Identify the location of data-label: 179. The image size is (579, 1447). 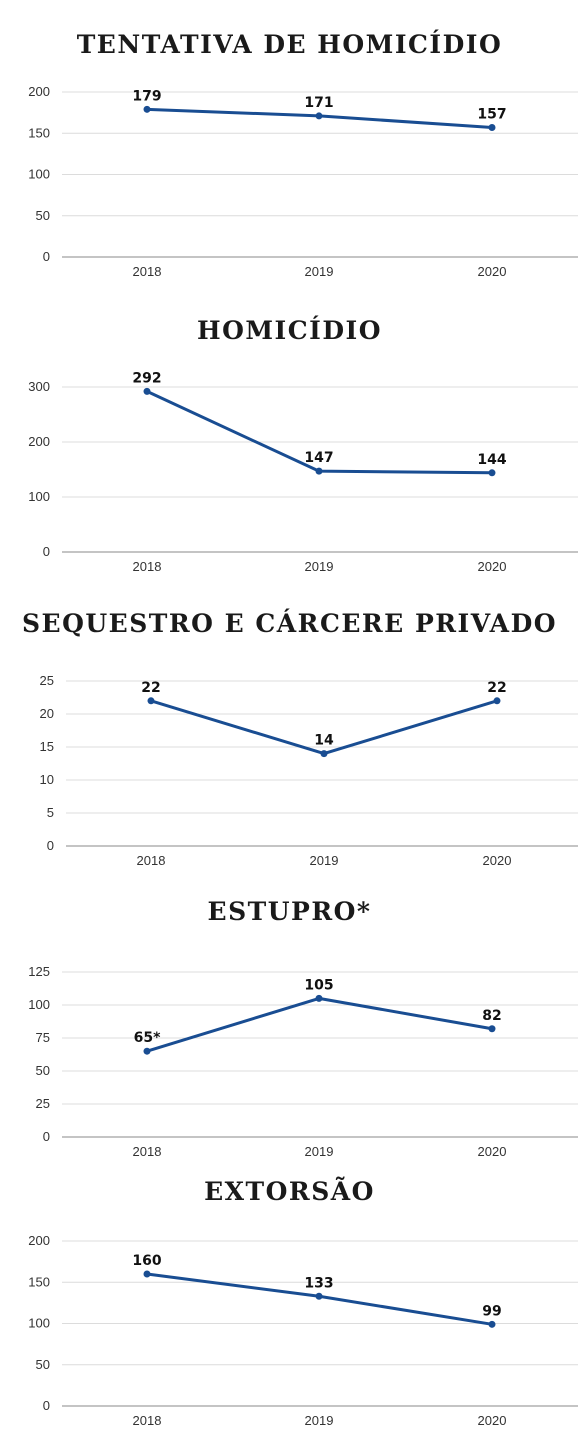
(146, 96).